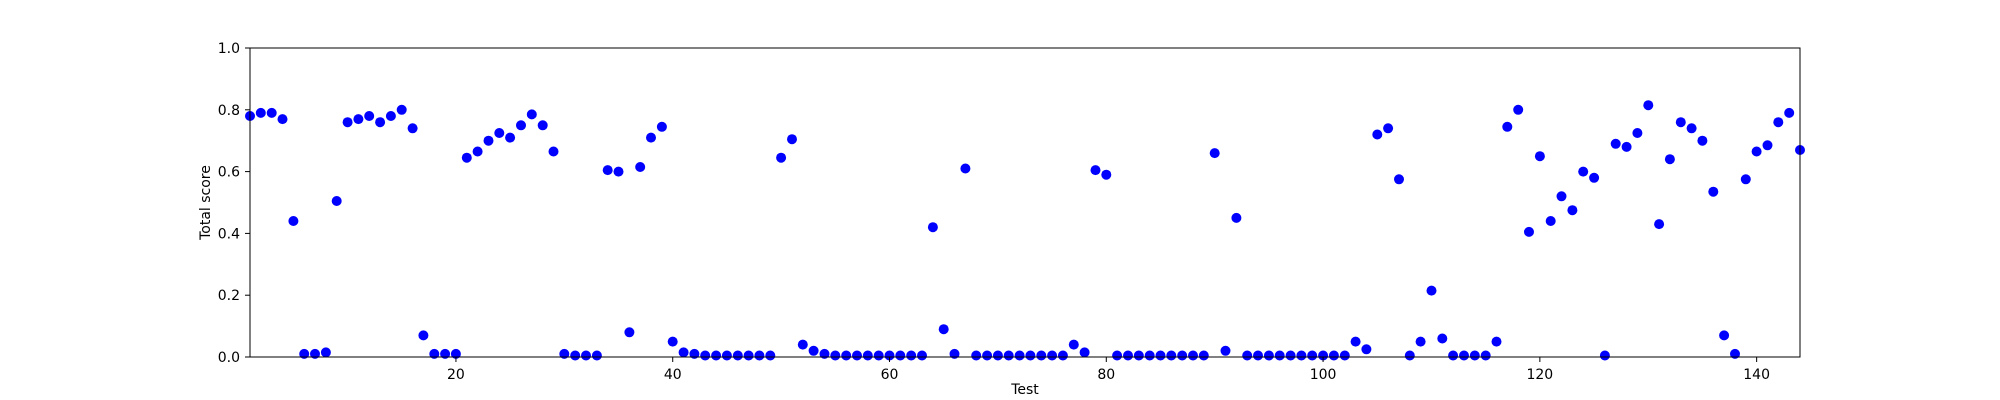  I want to click on x-tick-label: 60, so click(890, 375).